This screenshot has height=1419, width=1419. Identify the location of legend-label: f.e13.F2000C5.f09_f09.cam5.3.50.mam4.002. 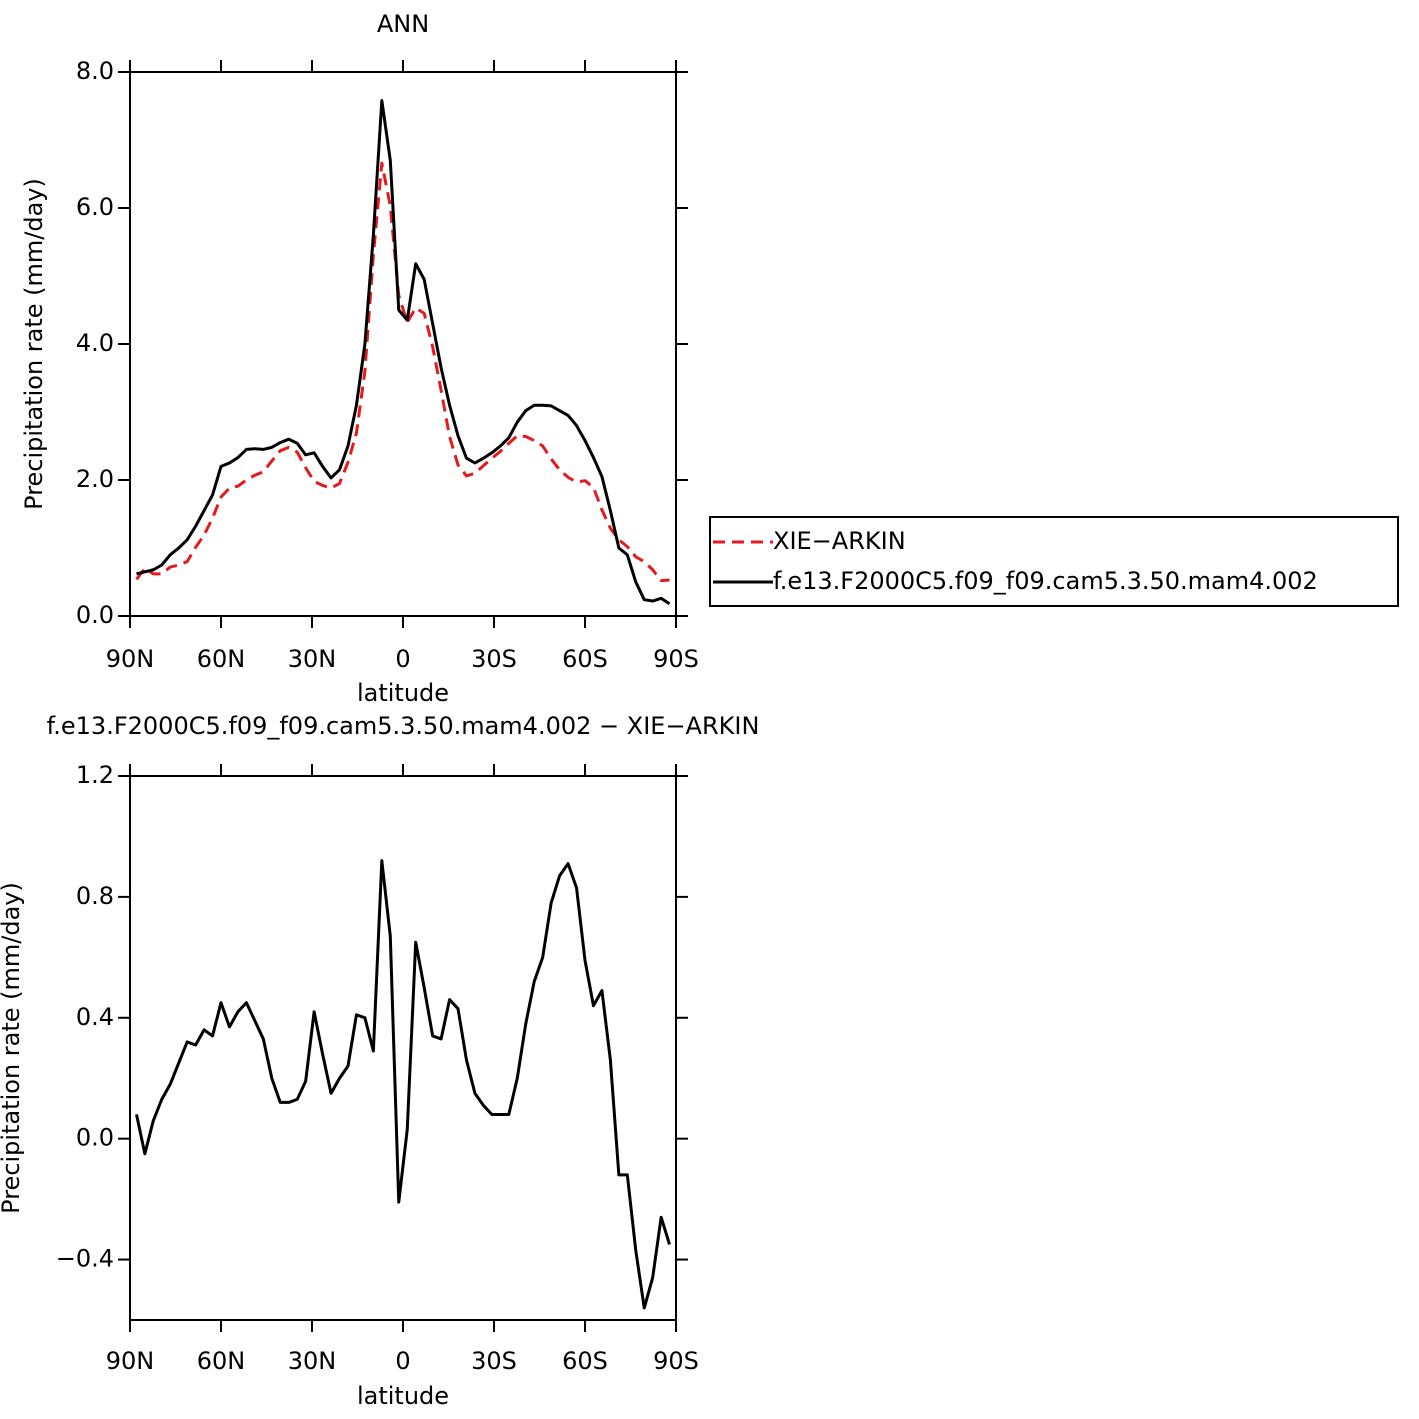
(1045, 581).